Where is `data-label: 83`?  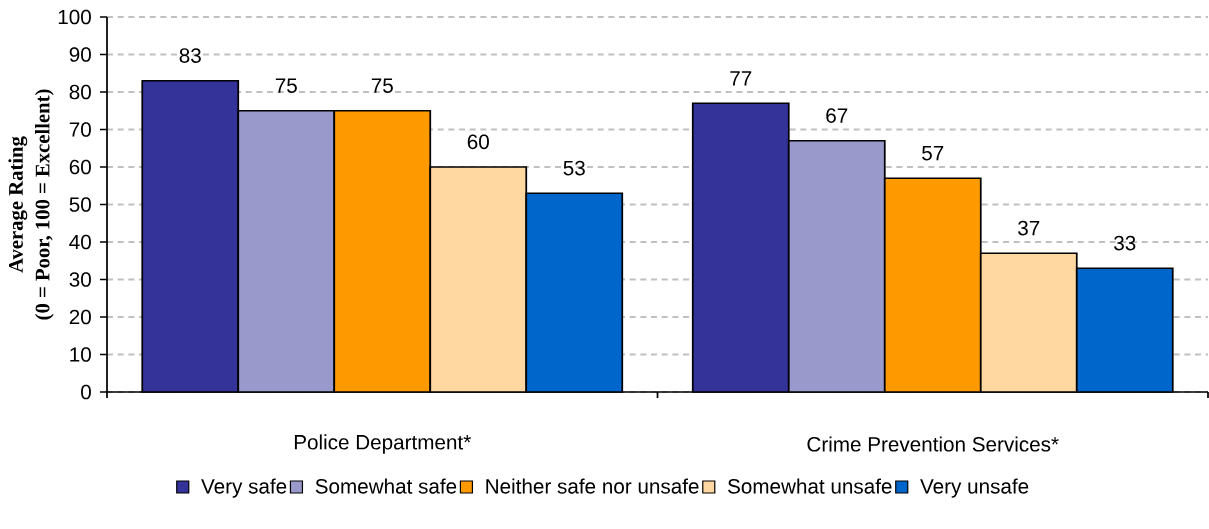 data-label: 83 is located at coordinates (190, 55).